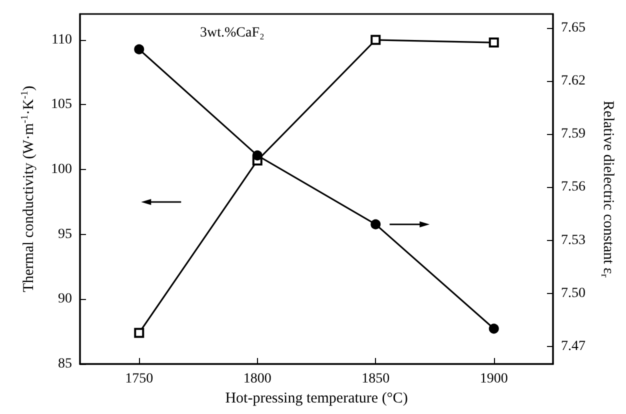 This screenshot has height=414, width=626. What do you see at coordinates (139, 379) in the screenshot?
I see `x-tick-label: 1750` at bounding box center [139, 379].